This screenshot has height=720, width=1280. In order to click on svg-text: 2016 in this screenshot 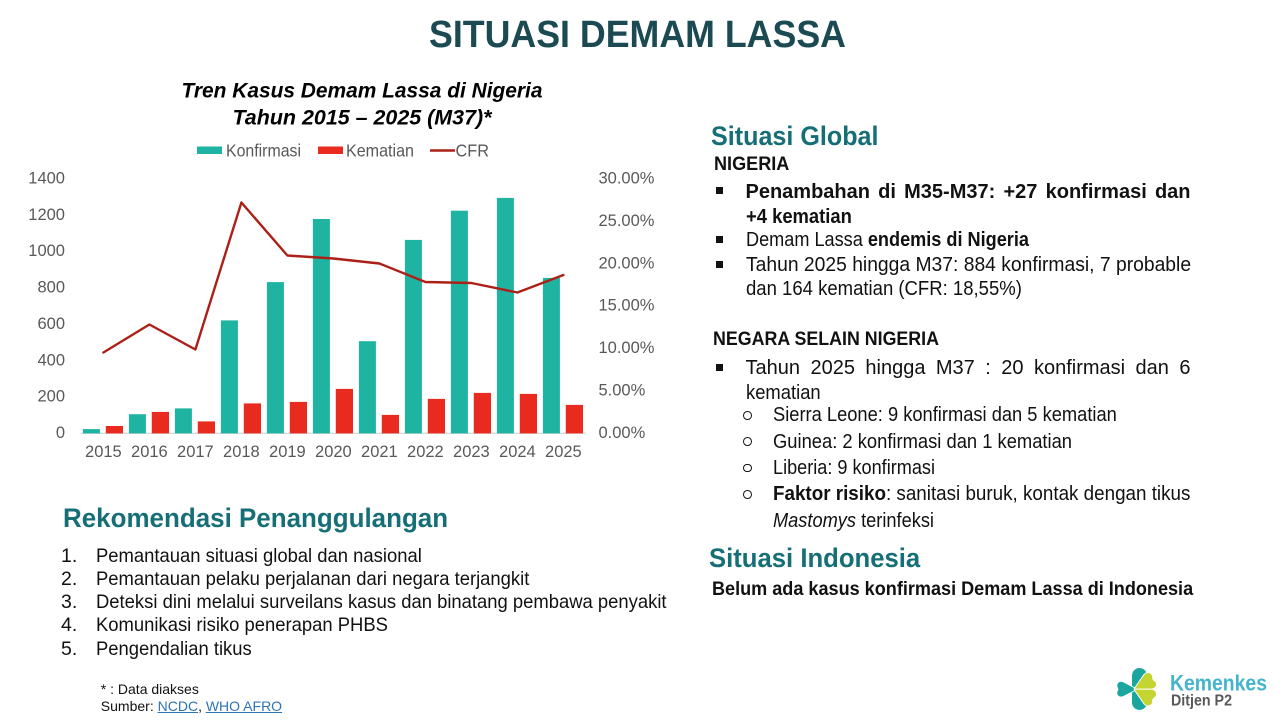, I will do `click(149, 452)`.